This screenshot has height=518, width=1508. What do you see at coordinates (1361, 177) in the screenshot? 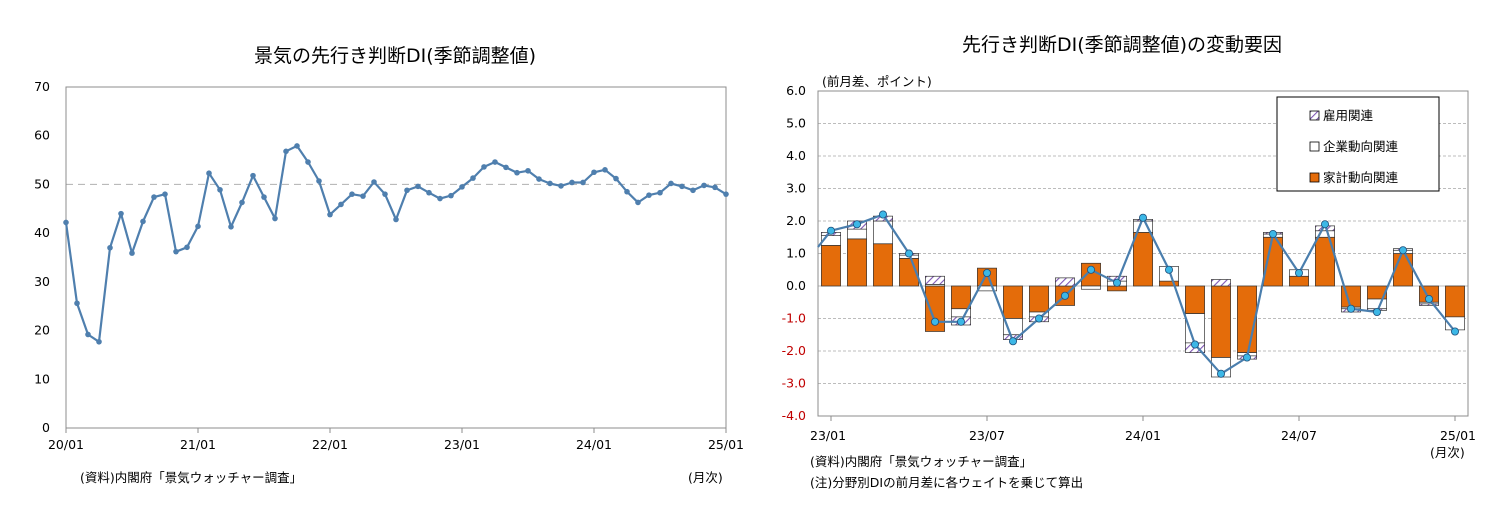
I see `legend-label-household: 家計動向関連` at bounding box center [1361, 177].